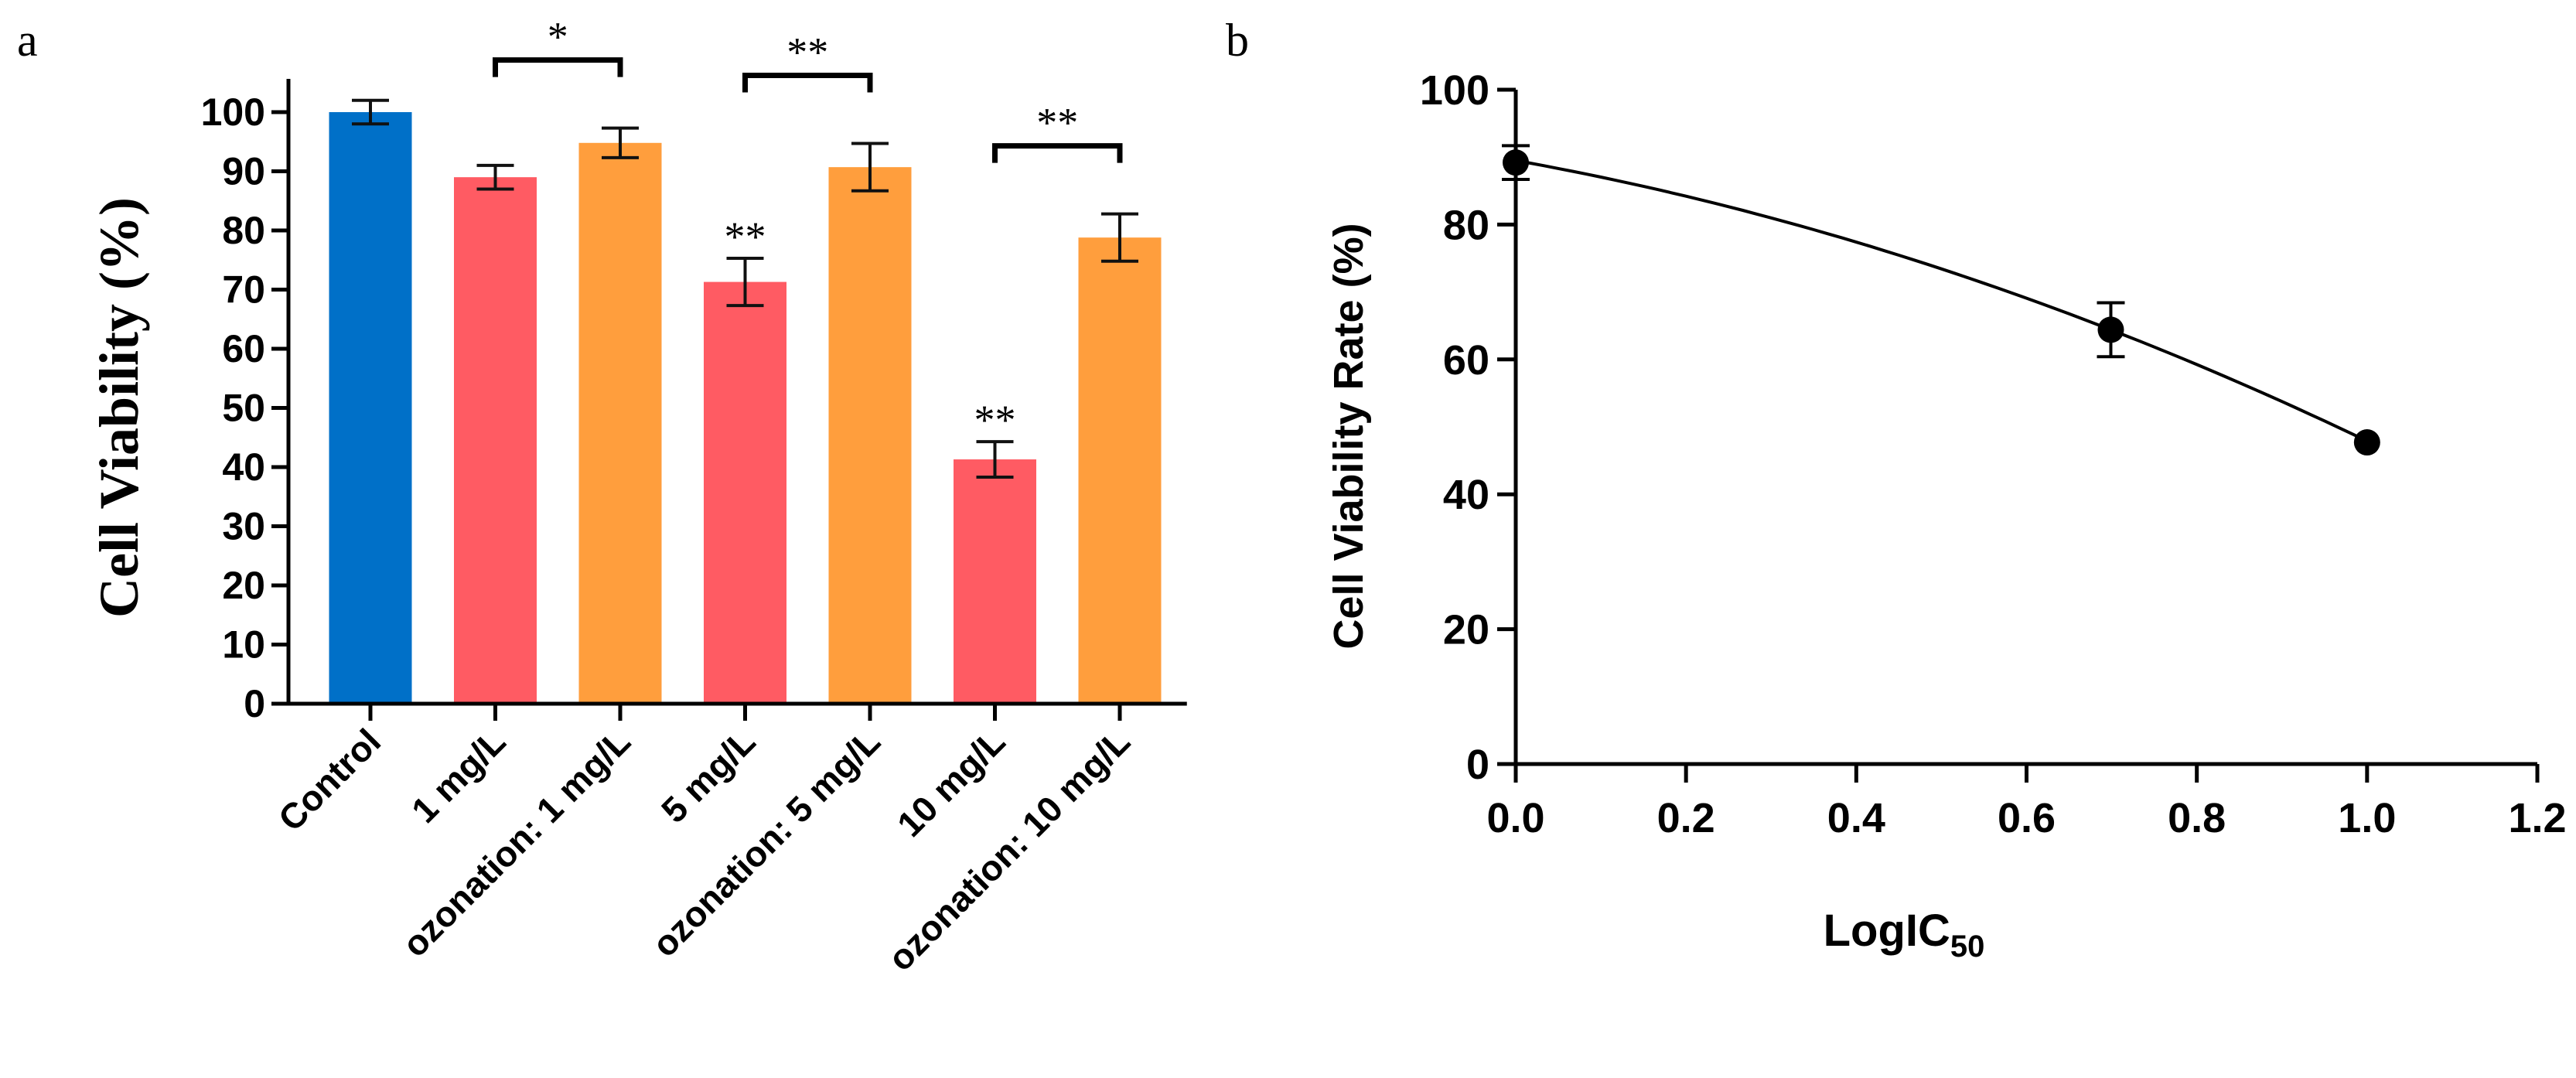 This screenshot has height=1078, width=2576. I want to click on line-chart-x-tick-label: 0.8, so click(2197, 818).